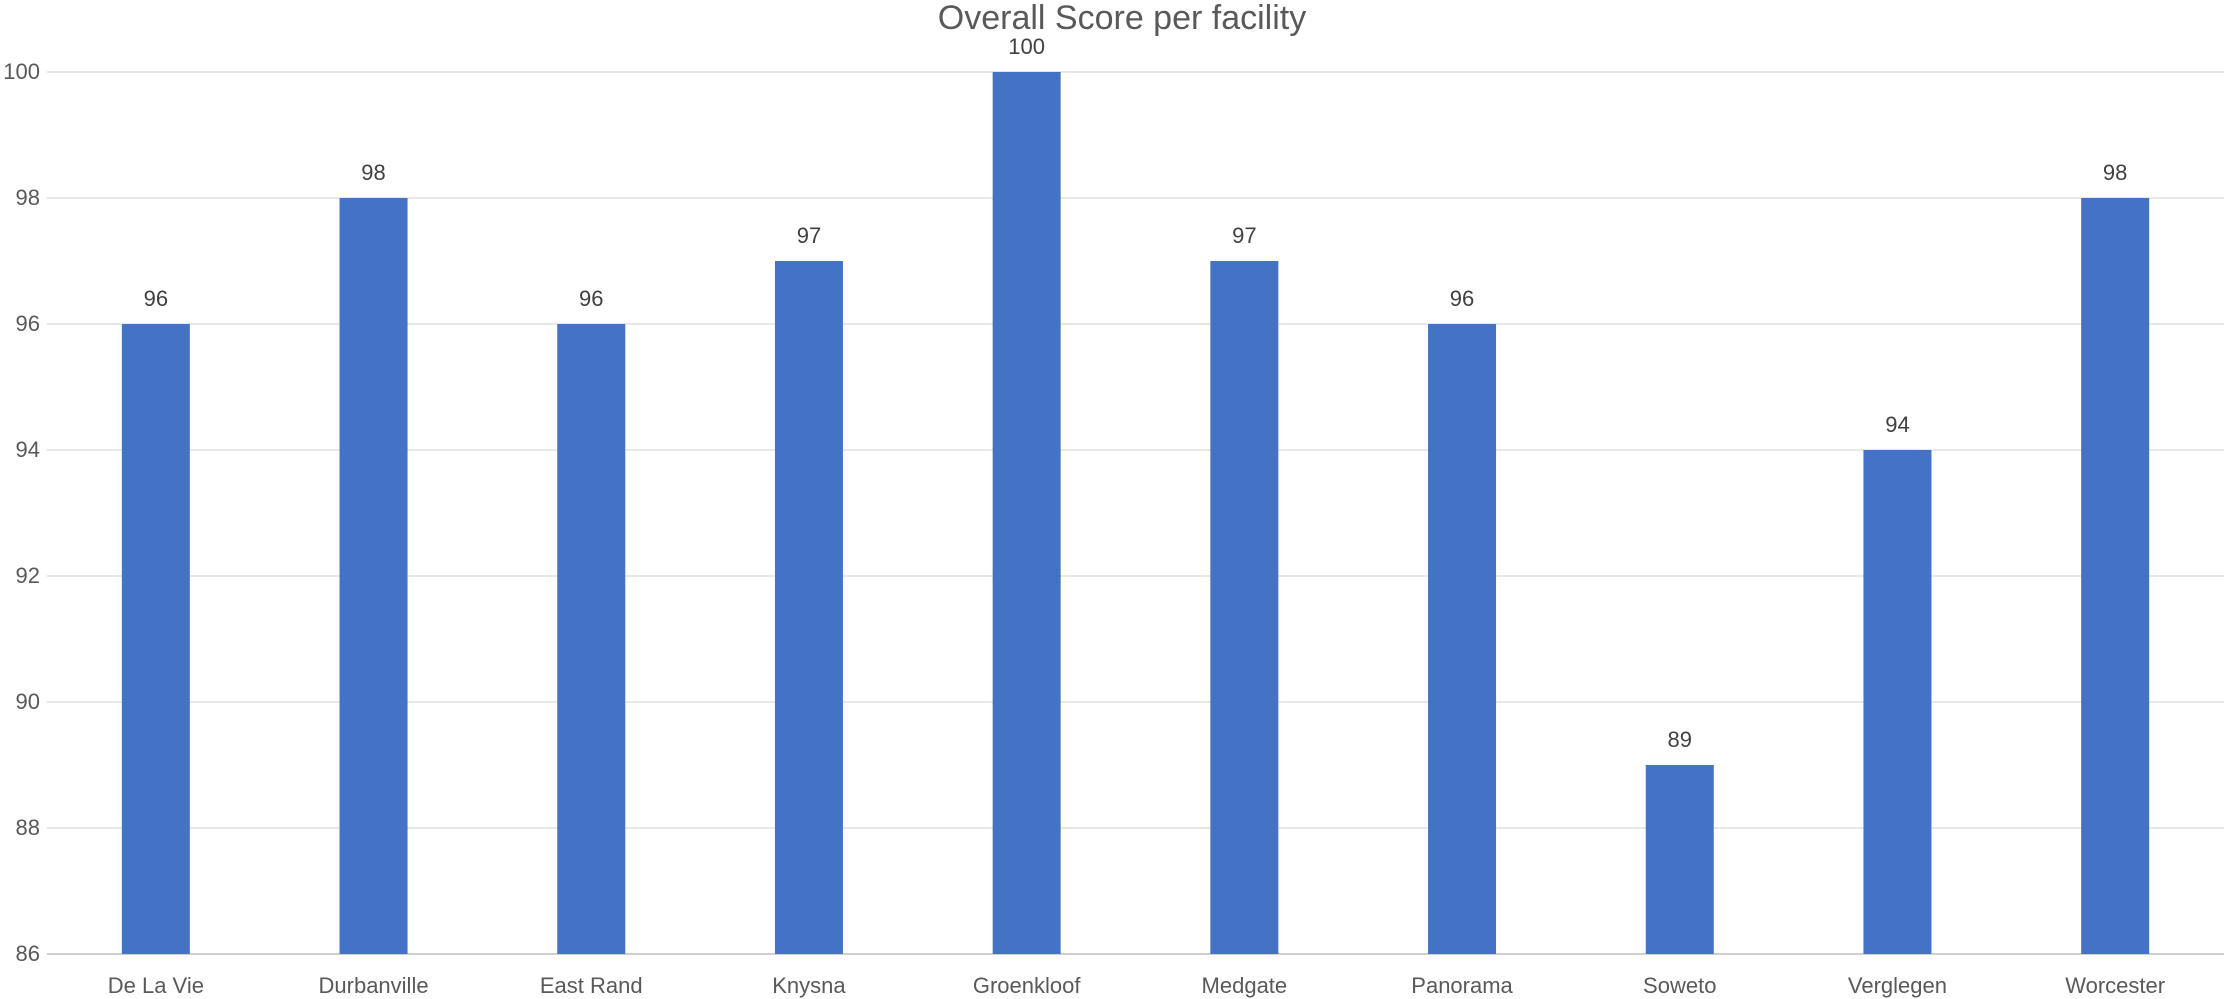  Describe the element at coordinates (156, 985) in the screenshot. I see `x-tick-label: De La Vie` at that location.